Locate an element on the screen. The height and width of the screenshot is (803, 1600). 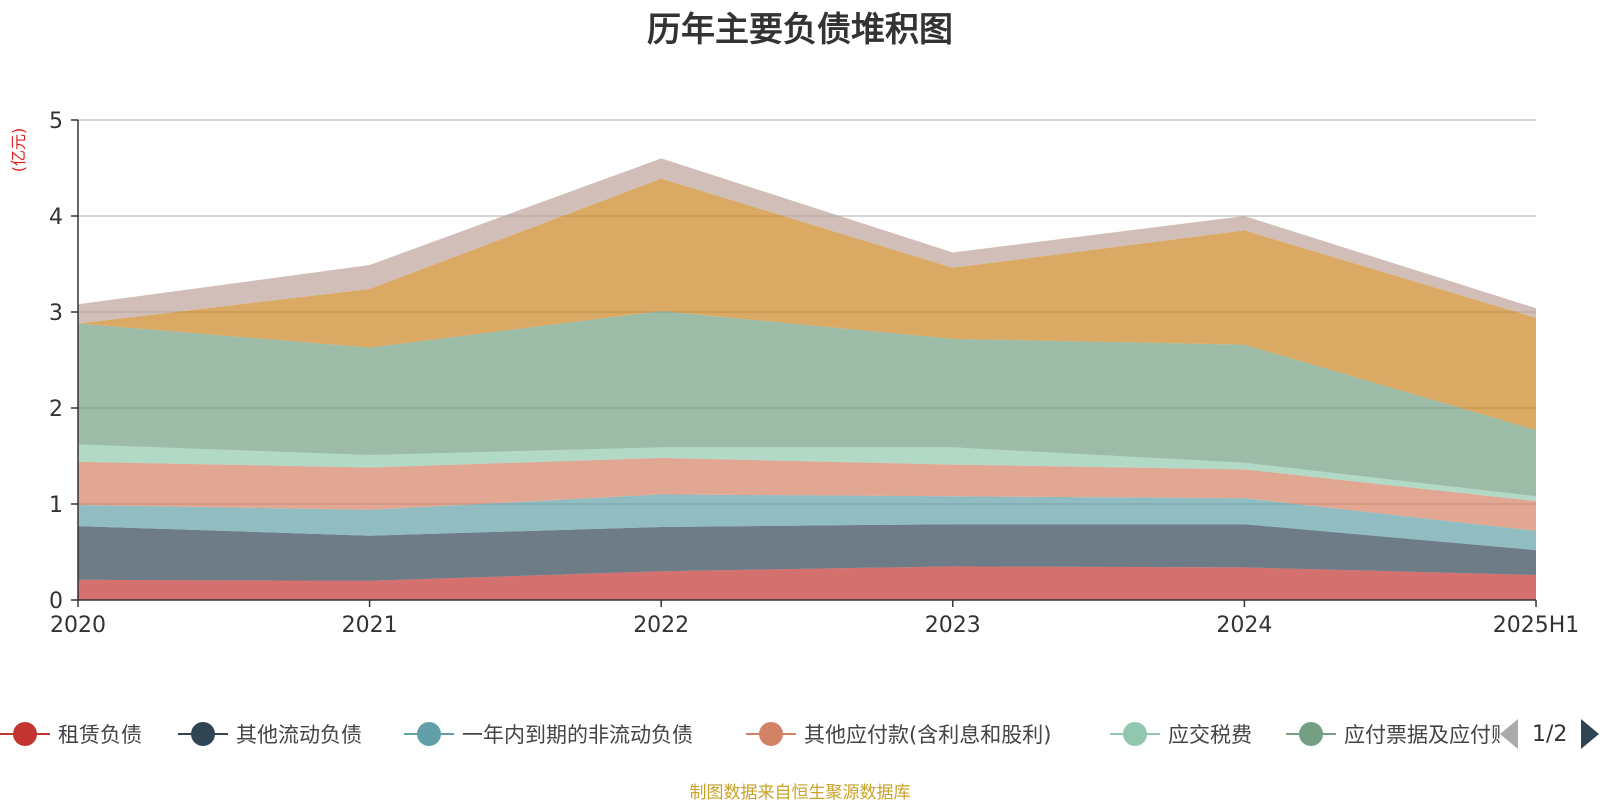
data-source-note: 制图数据来自恒生聚源数据库 is located at coordinates (800, 793).